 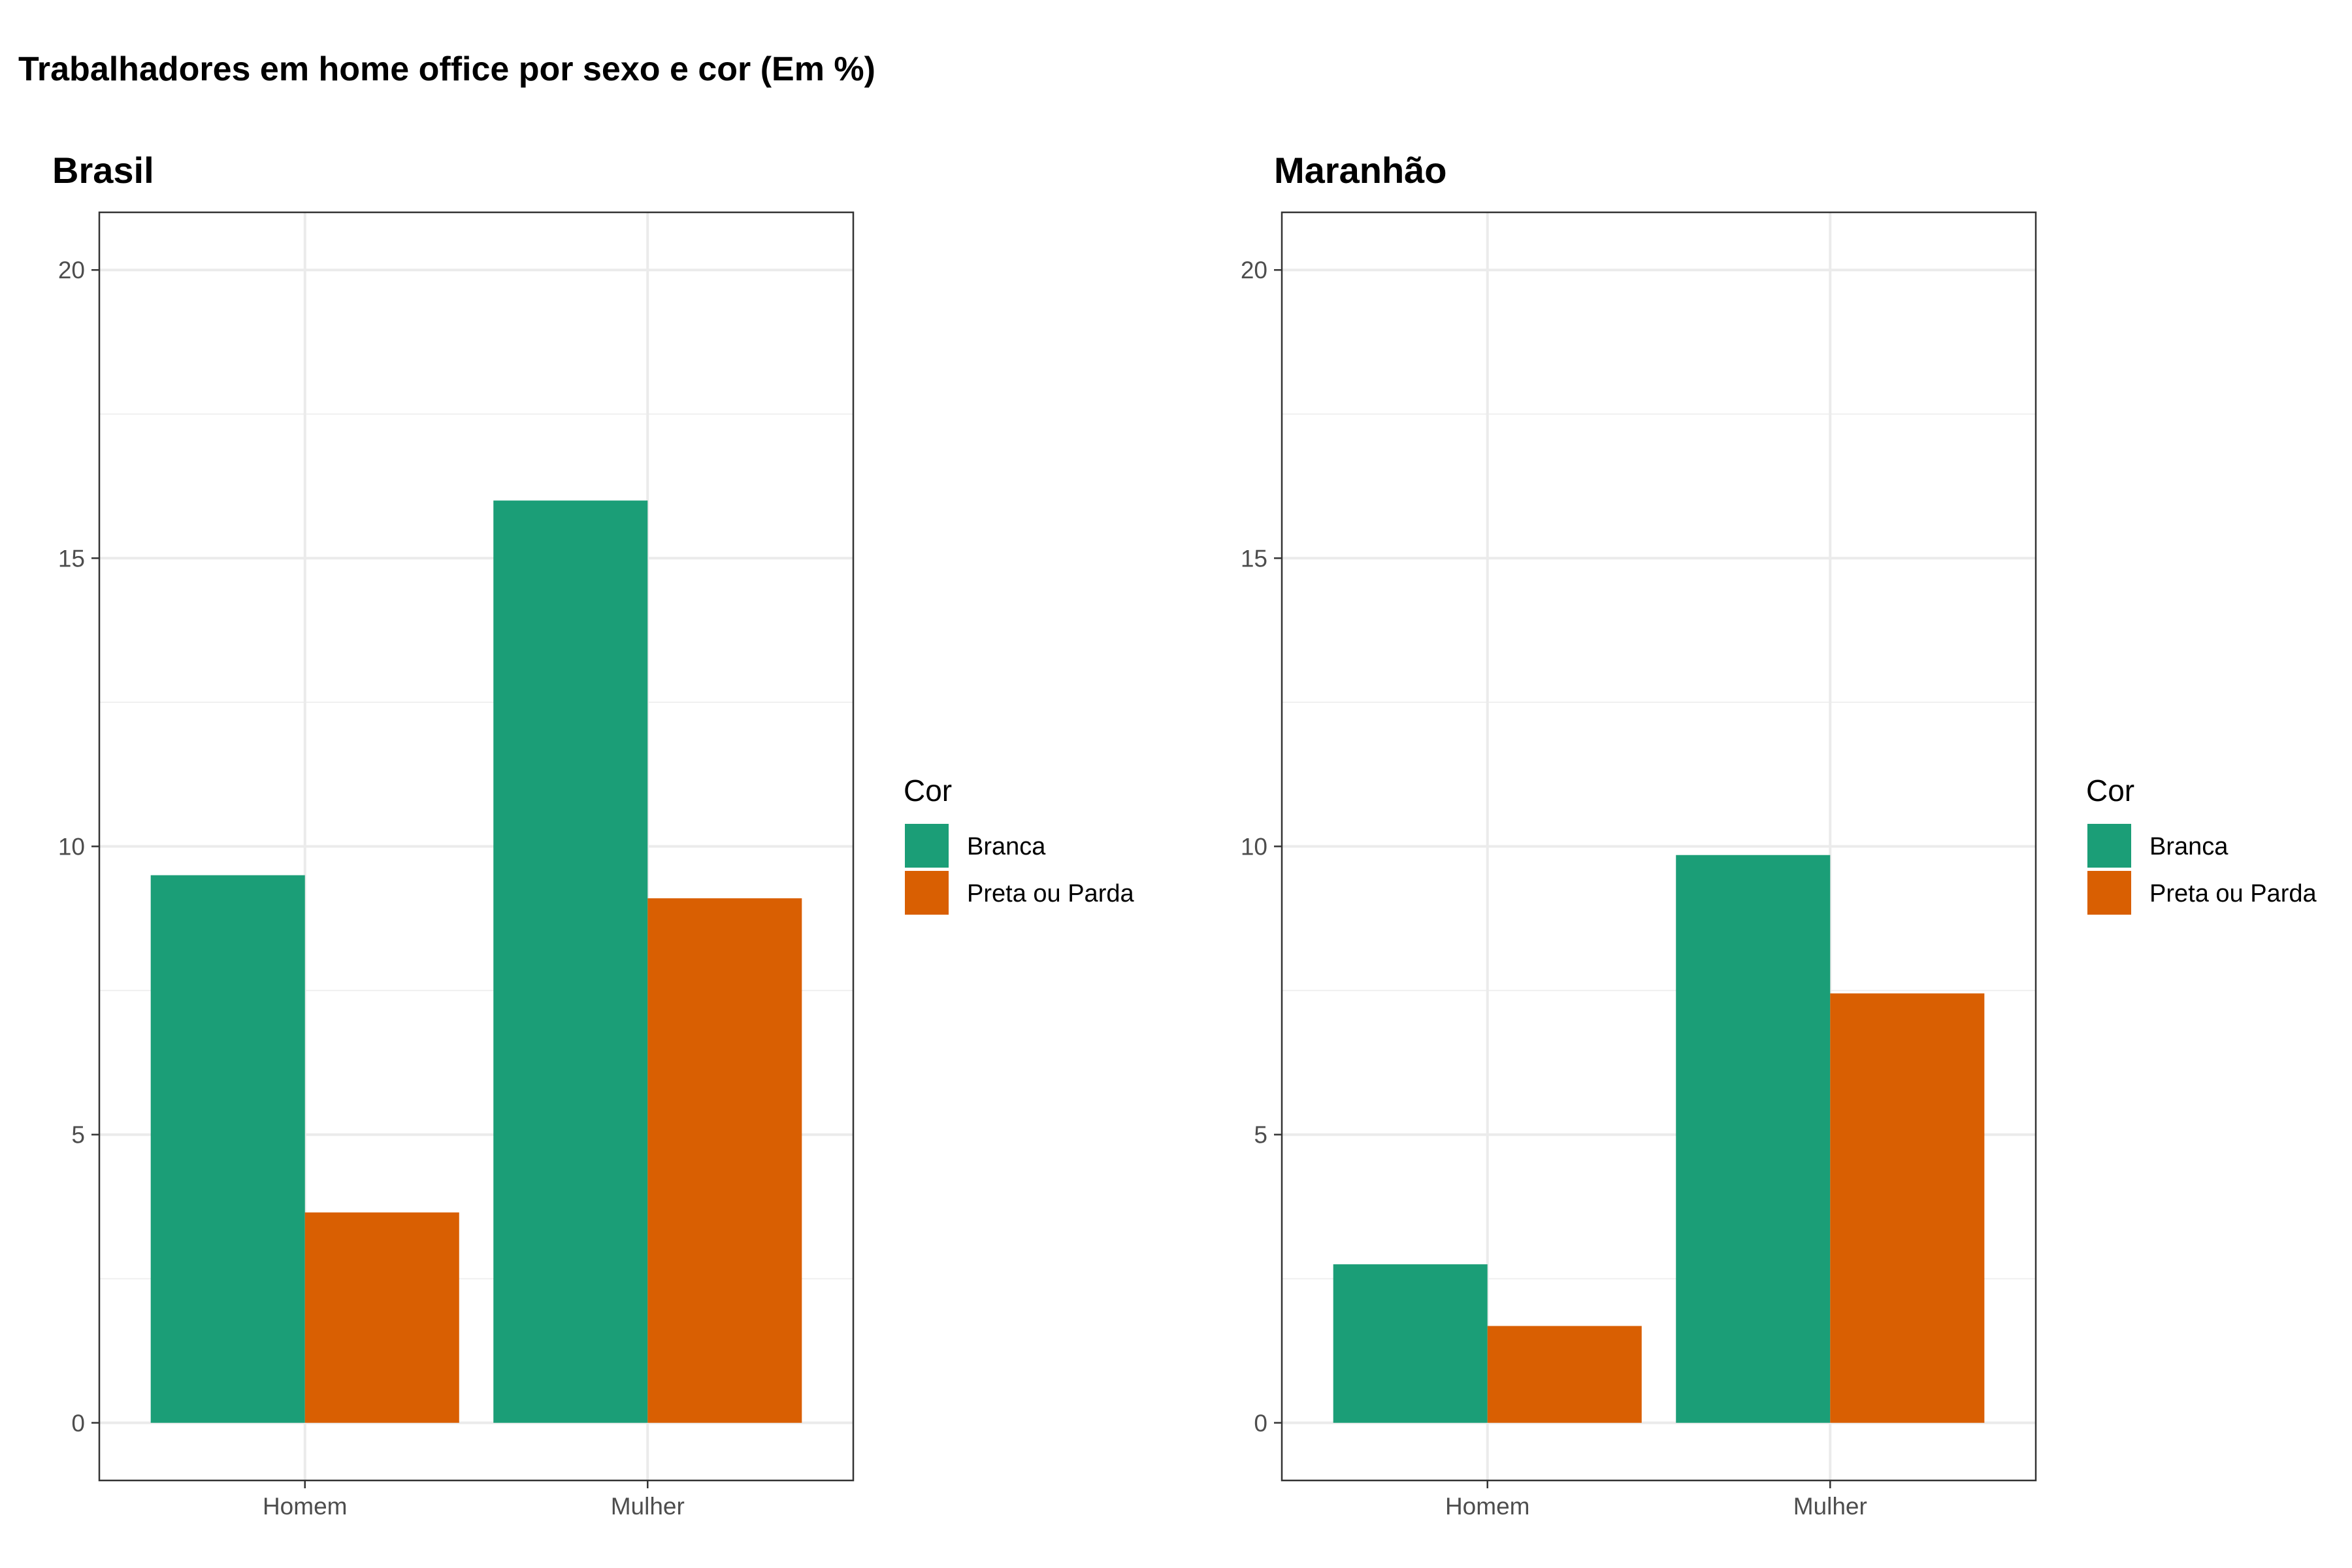 I want to click on panel-title: Maranhão, so click(x=1360, y=170).